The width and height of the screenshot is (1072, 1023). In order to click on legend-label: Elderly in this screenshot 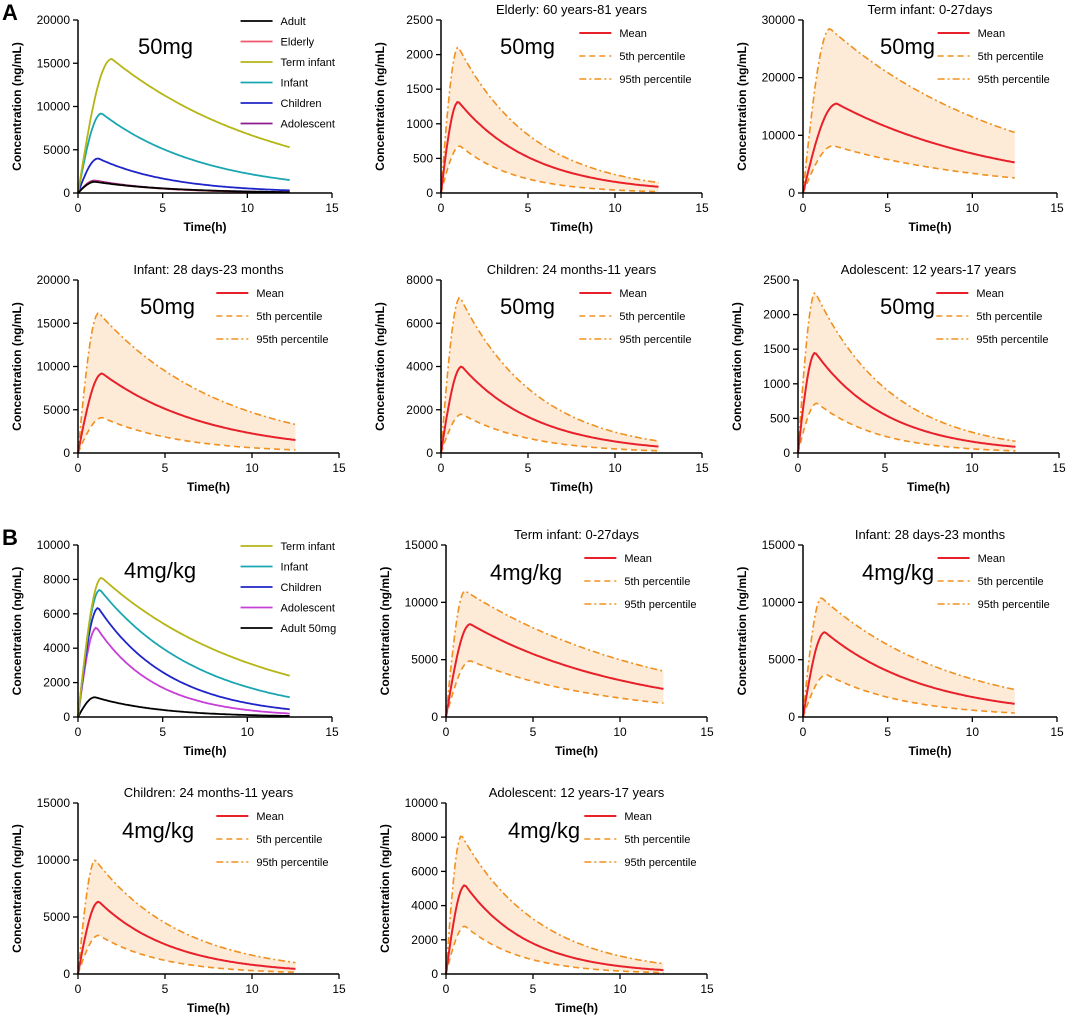, I will do `click(298, 43)`.